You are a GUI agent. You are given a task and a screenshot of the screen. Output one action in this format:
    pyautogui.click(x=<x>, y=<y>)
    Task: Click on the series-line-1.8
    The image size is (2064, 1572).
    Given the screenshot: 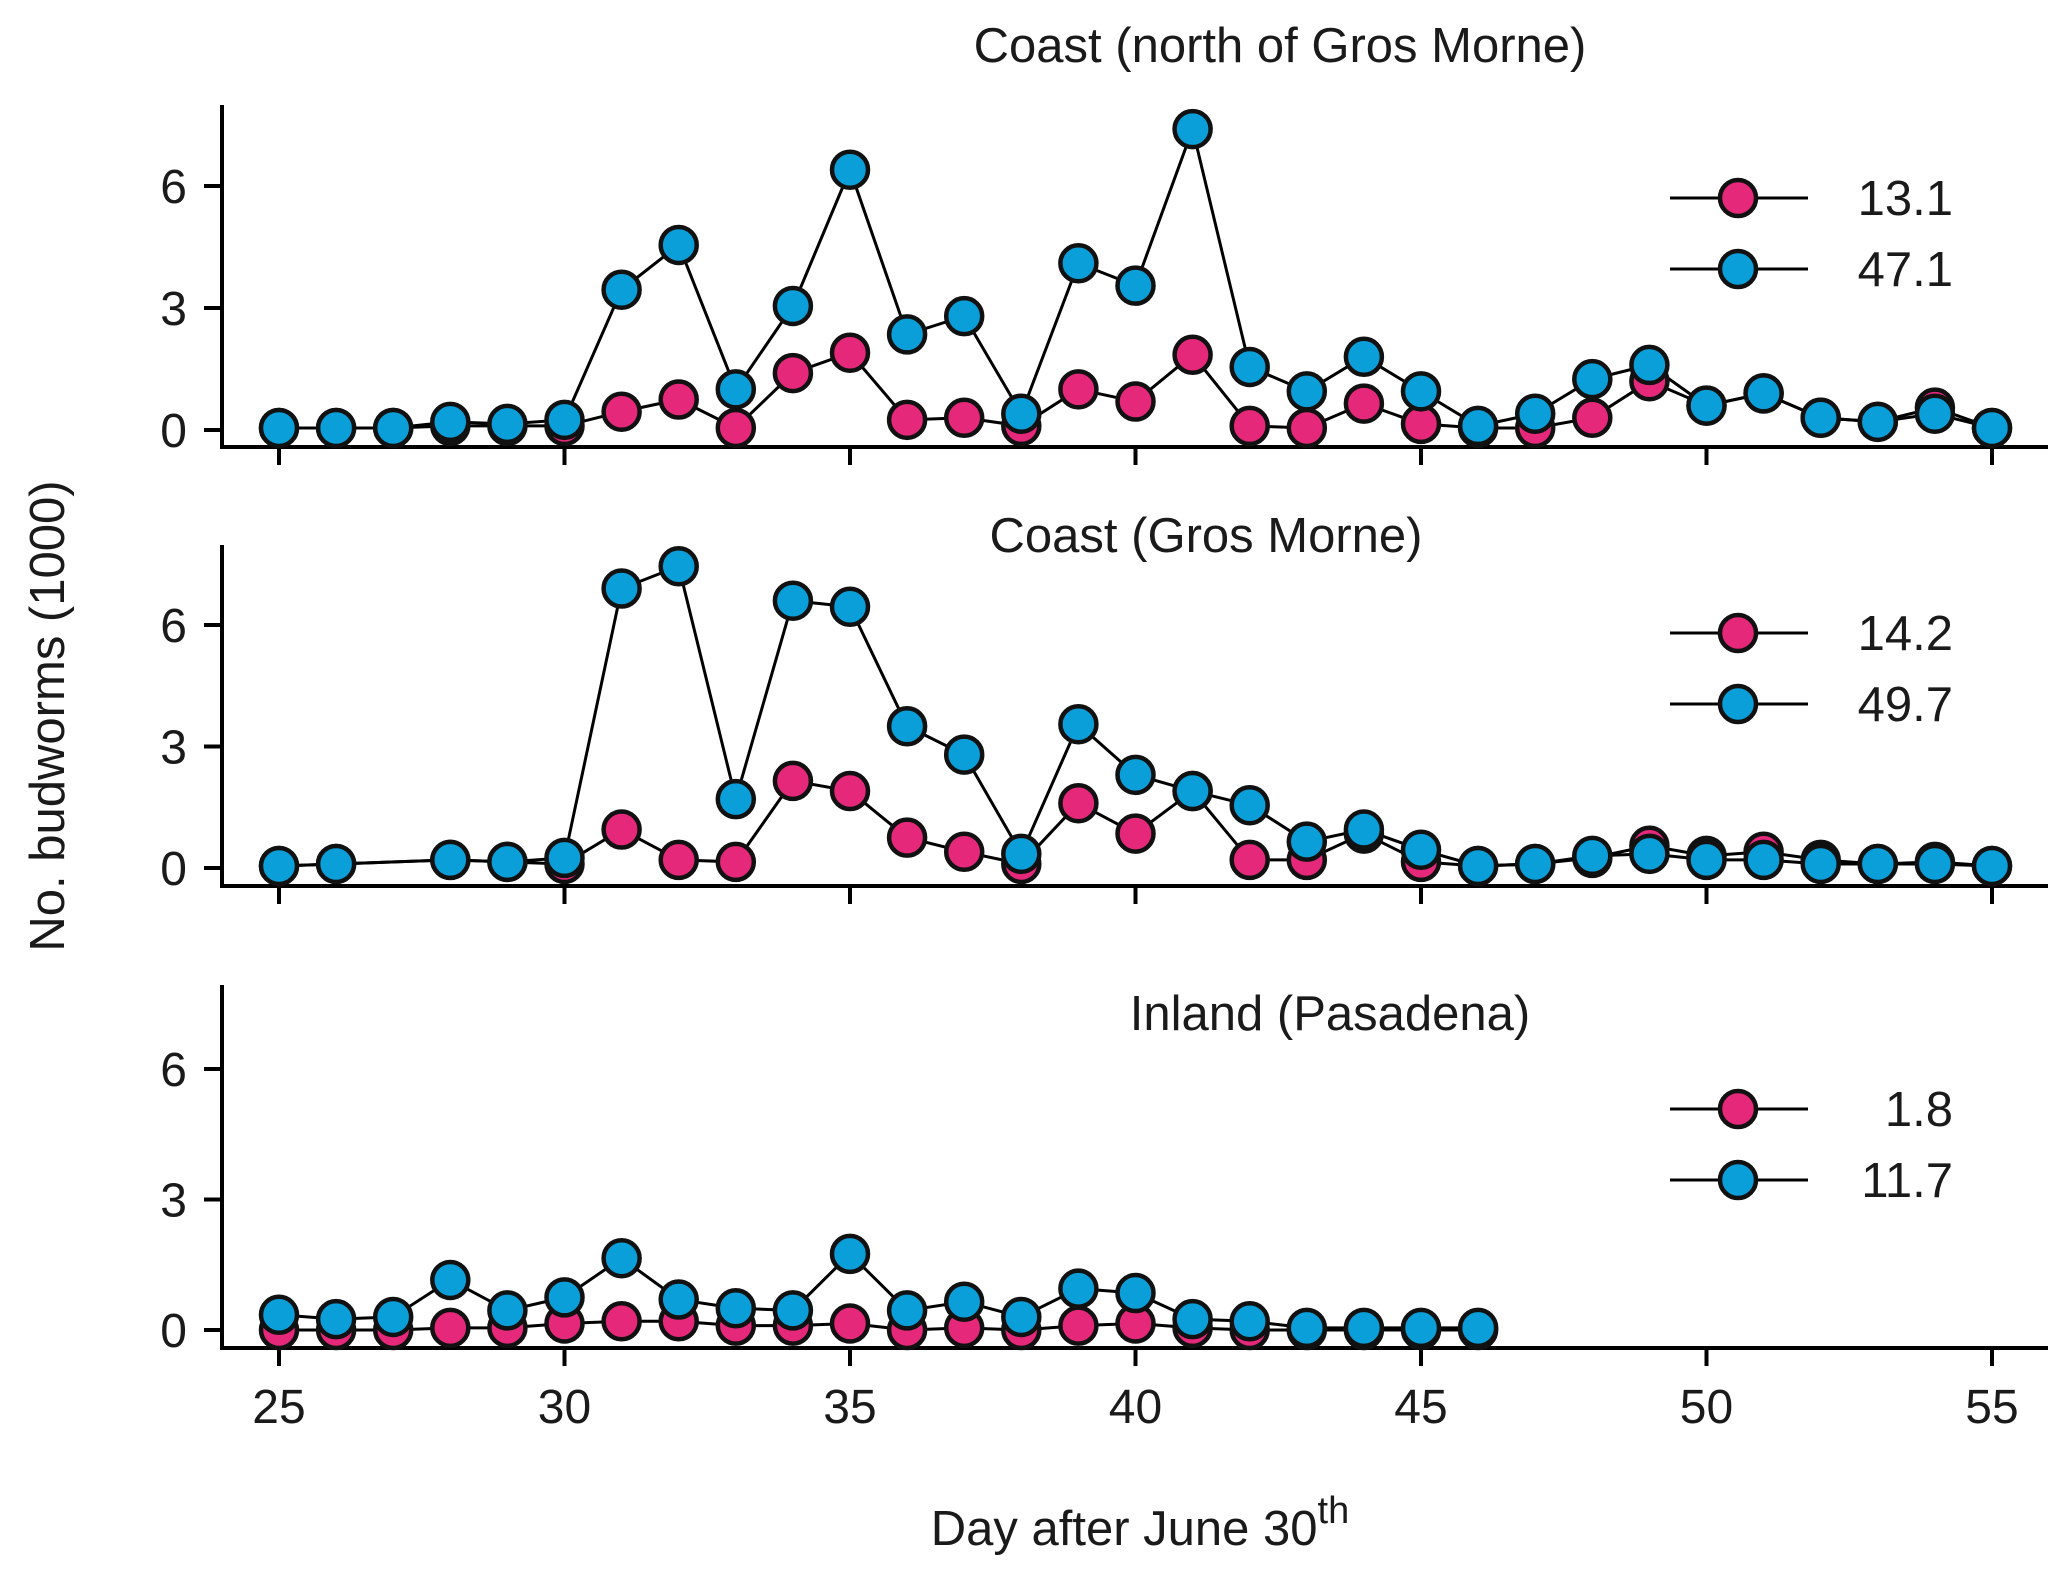 What is the action you would take?
    pyautogui.click(x=879, y=1325)
    